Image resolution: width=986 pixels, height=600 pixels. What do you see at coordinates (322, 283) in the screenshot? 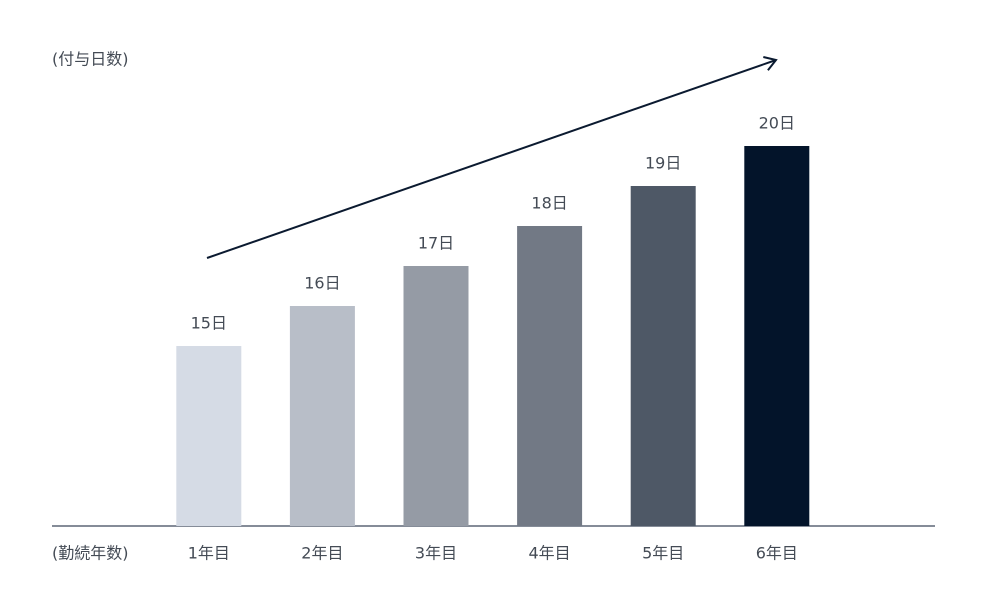
I see `value-label: 16日` at bounding box center [322, 283].